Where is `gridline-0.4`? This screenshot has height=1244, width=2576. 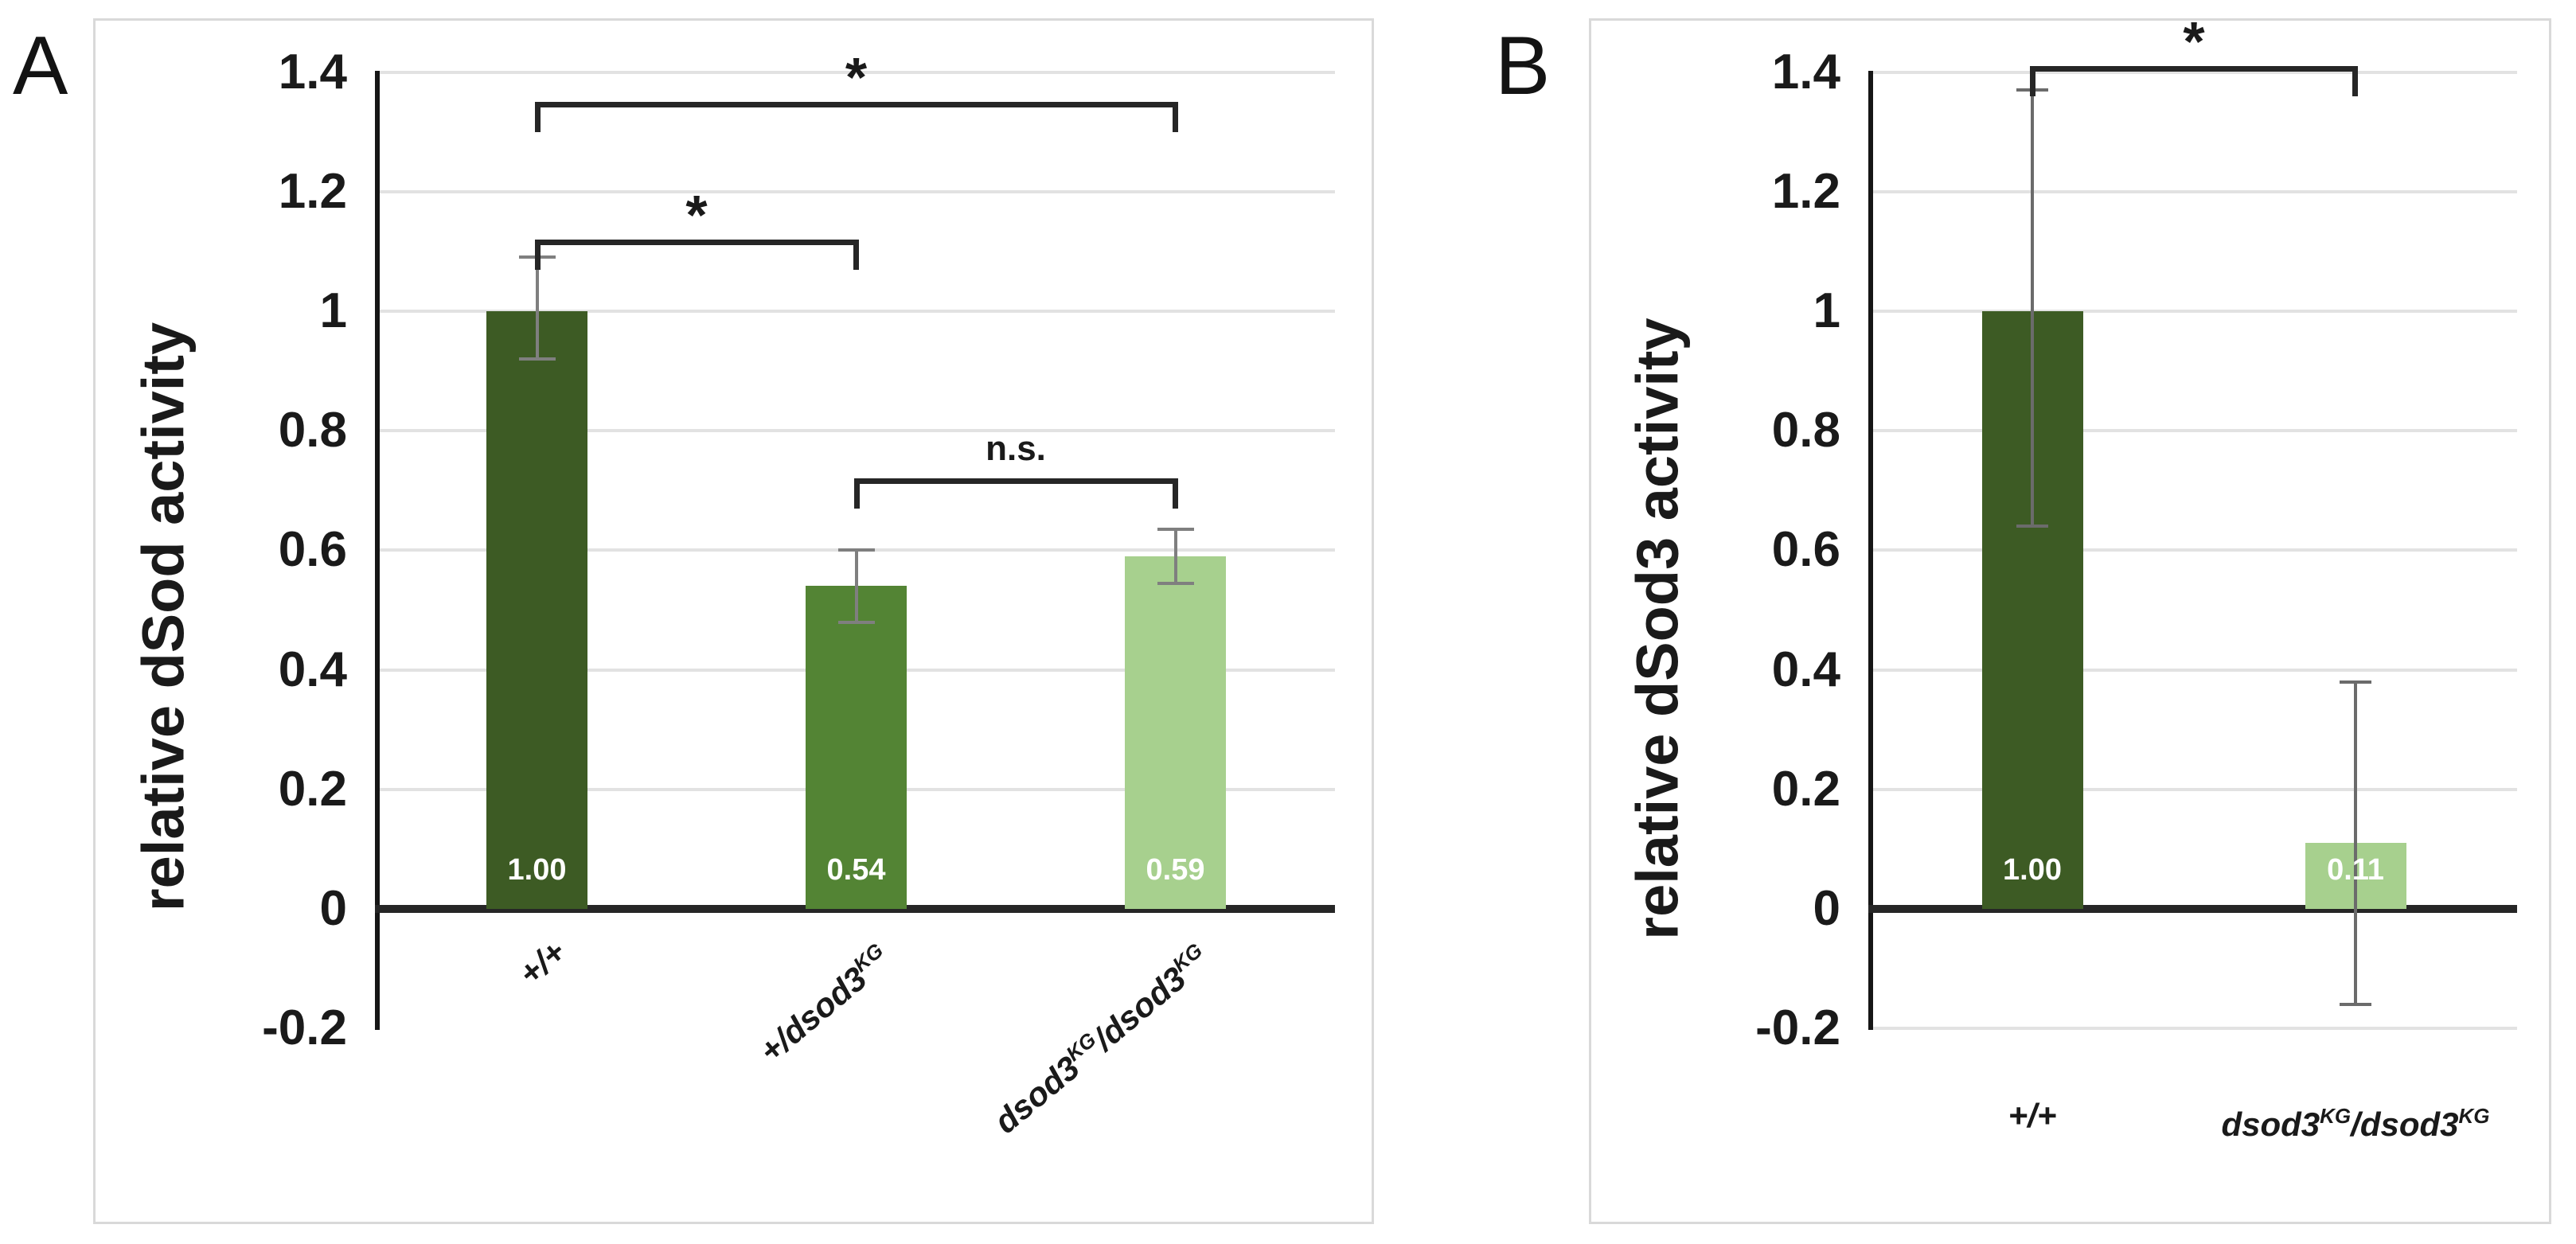 gridline-0.4 is located at coordinates (2194, 670).